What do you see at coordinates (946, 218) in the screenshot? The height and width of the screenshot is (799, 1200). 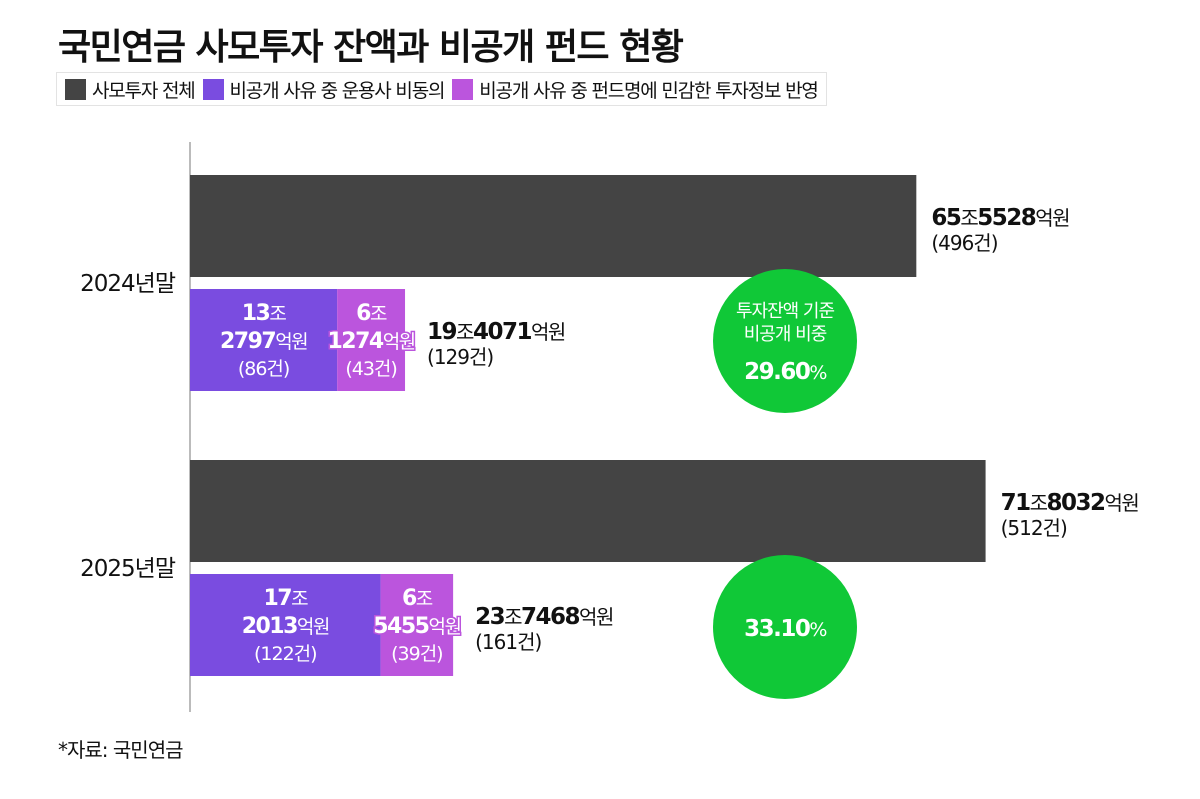 I see `total-value-label-0-part: 65` at bounding box center [946, 218].